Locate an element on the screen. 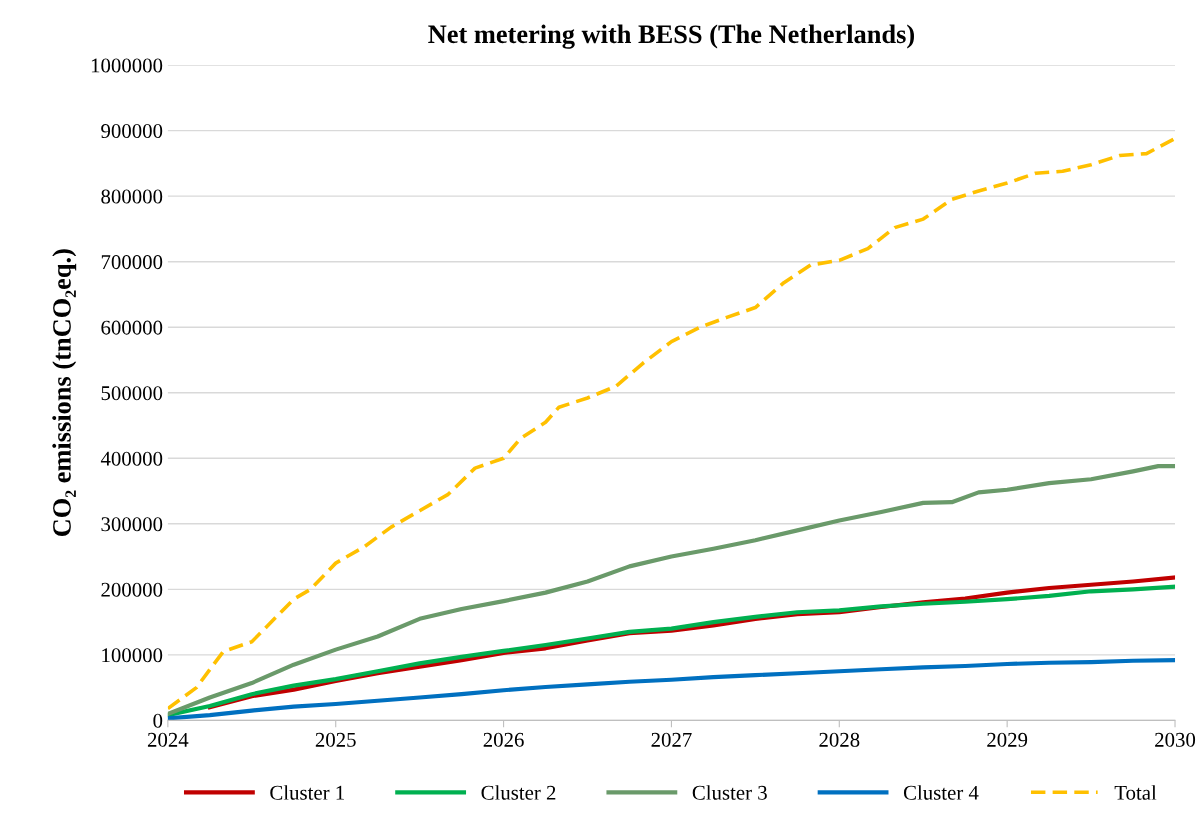 Image resolution: width=1199 pixels, height=814 pixels. y-tick-label: 900000 is located at coordinates (132, 131).